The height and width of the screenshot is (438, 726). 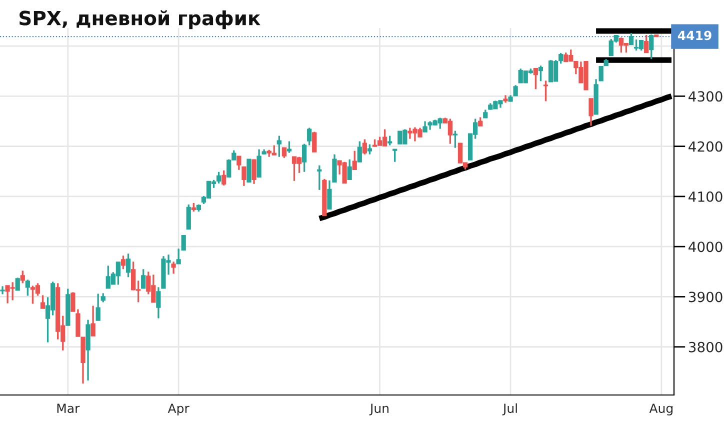 I want to click on x-tick-label: Mar, so click(x=68, y=409).